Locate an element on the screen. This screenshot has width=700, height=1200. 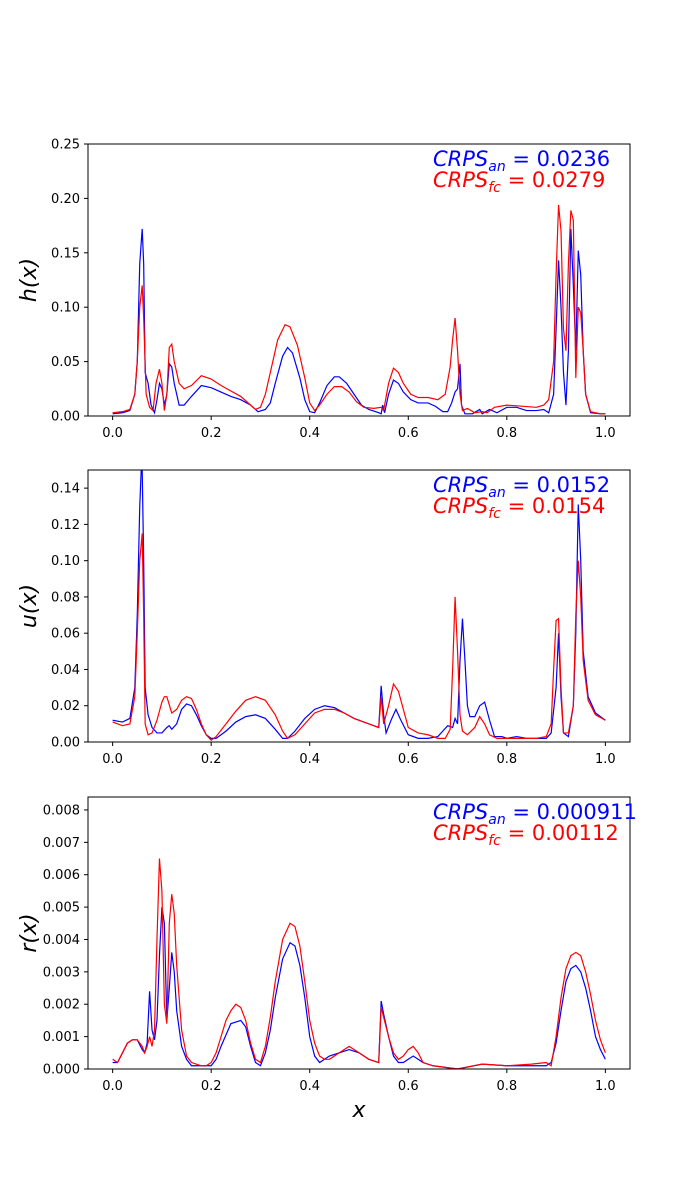
y-tick-label: 0.06 is located at coordinates (65, 634).